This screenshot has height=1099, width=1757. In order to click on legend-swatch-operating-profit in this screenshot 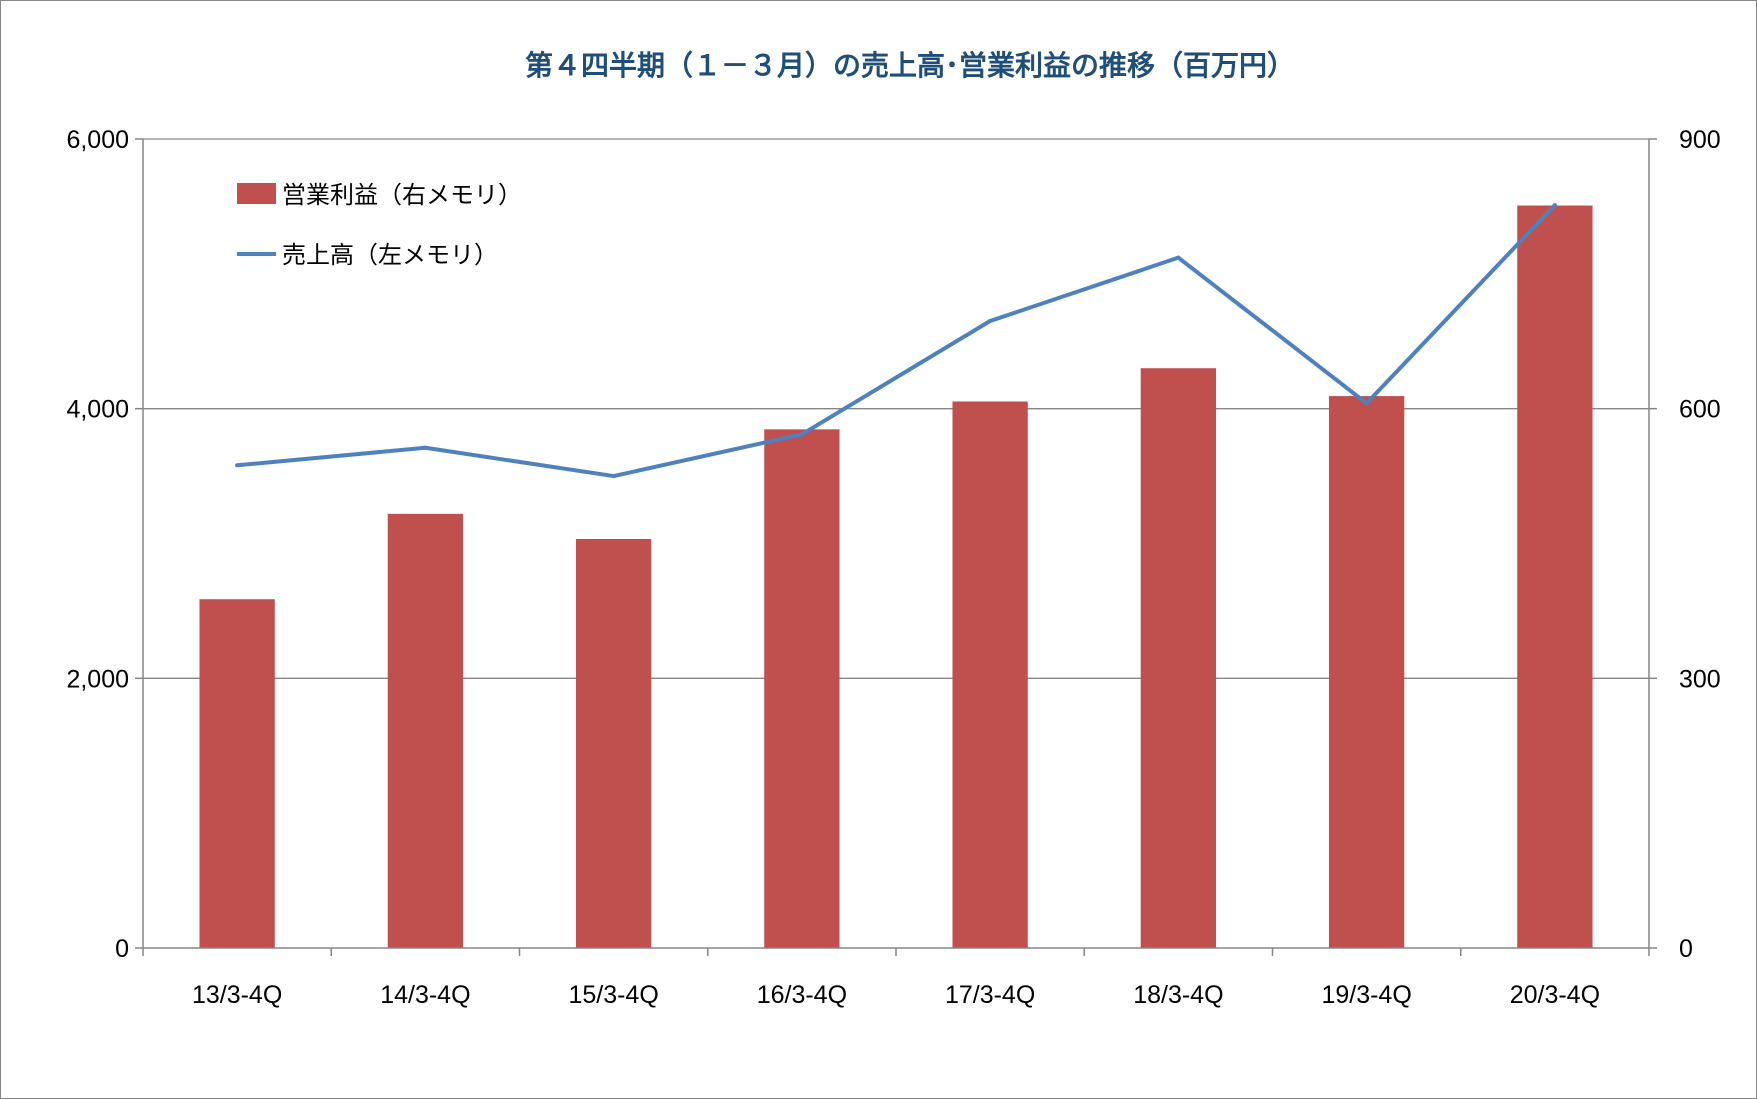, I will do `click(256, 193)`.